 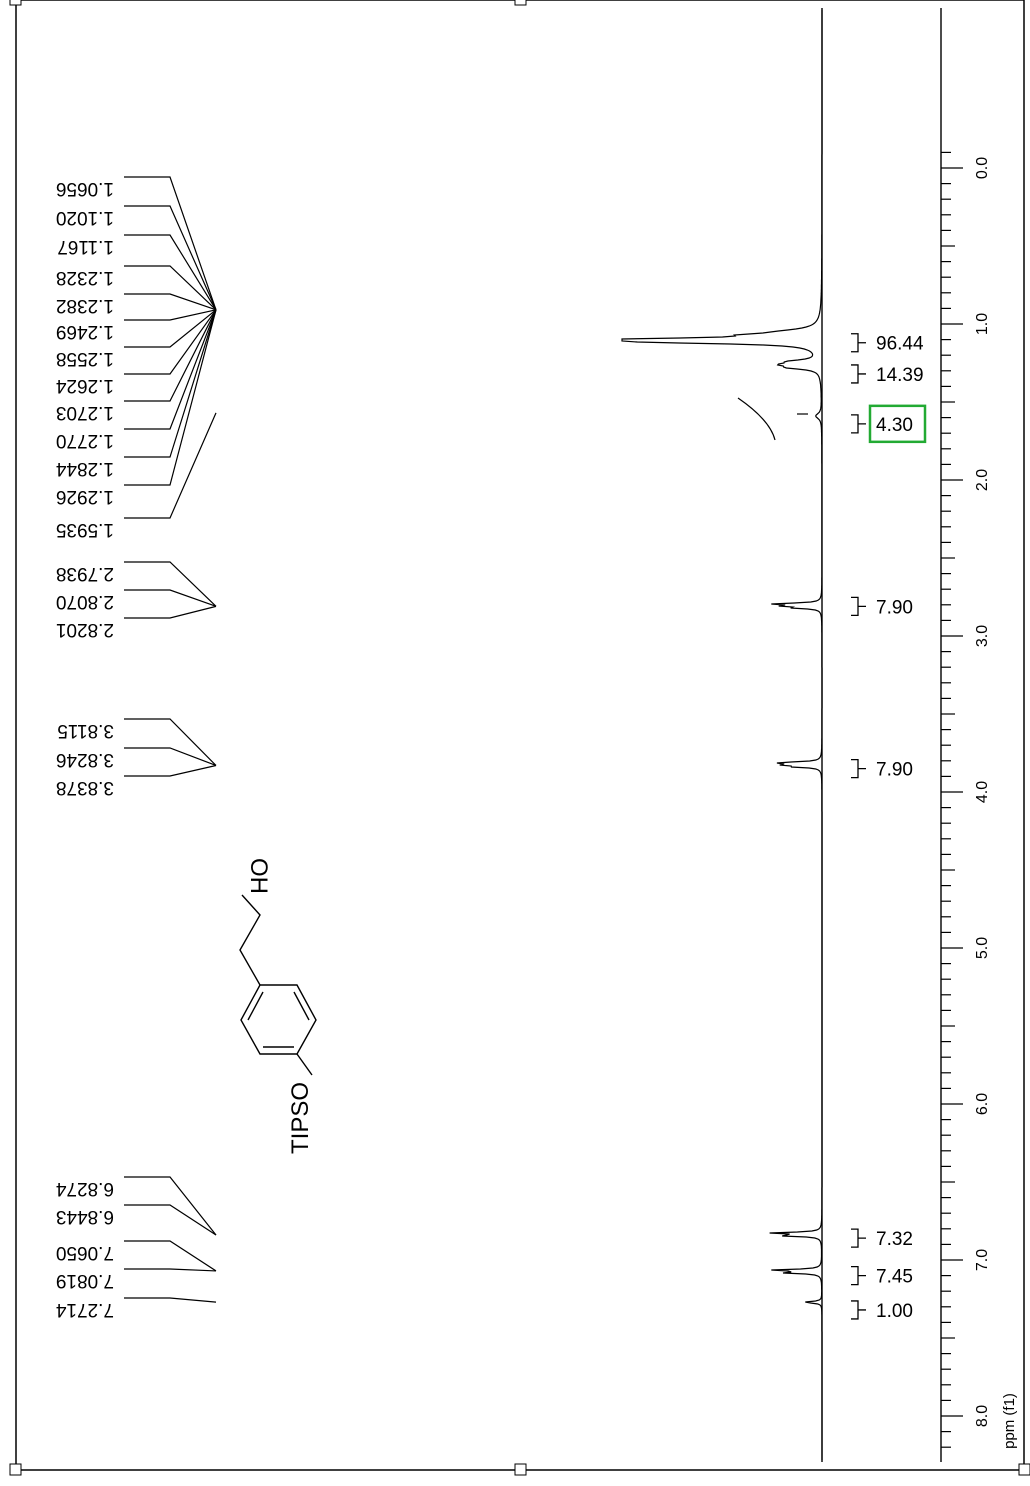 I want to click on ppm-tick-label: 3.0, so click(x=982, y=636).